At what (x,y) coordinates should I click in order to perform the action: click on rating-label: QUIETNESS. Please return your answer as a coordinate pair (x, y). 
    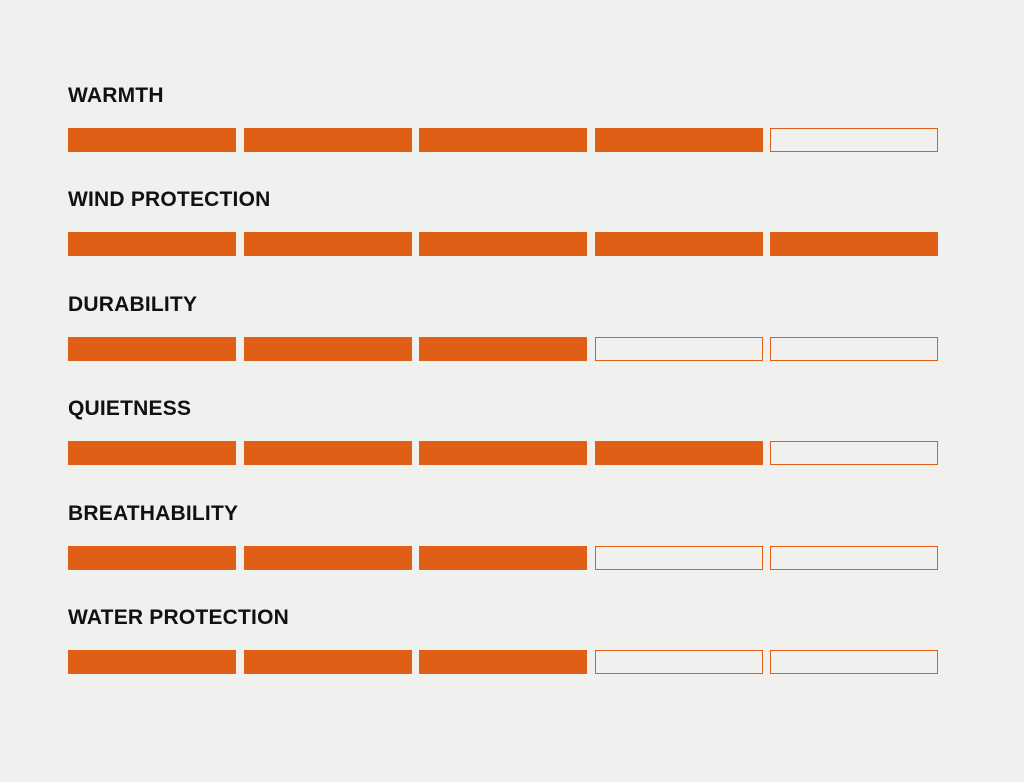
    Looking at the image, I should click on (130, 408).